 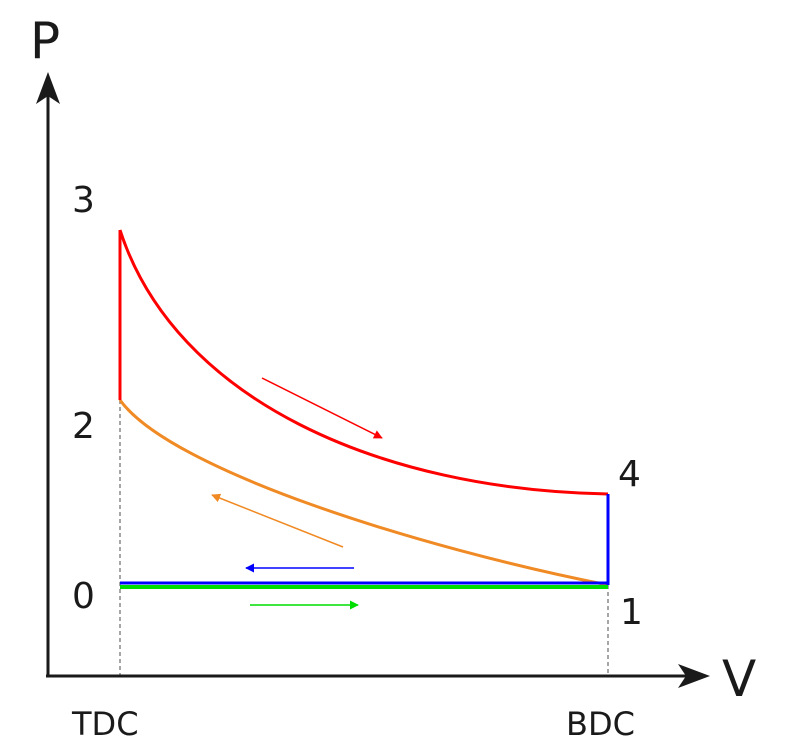 I want to click on point-label-2: 2, so click(x=83, y=426).